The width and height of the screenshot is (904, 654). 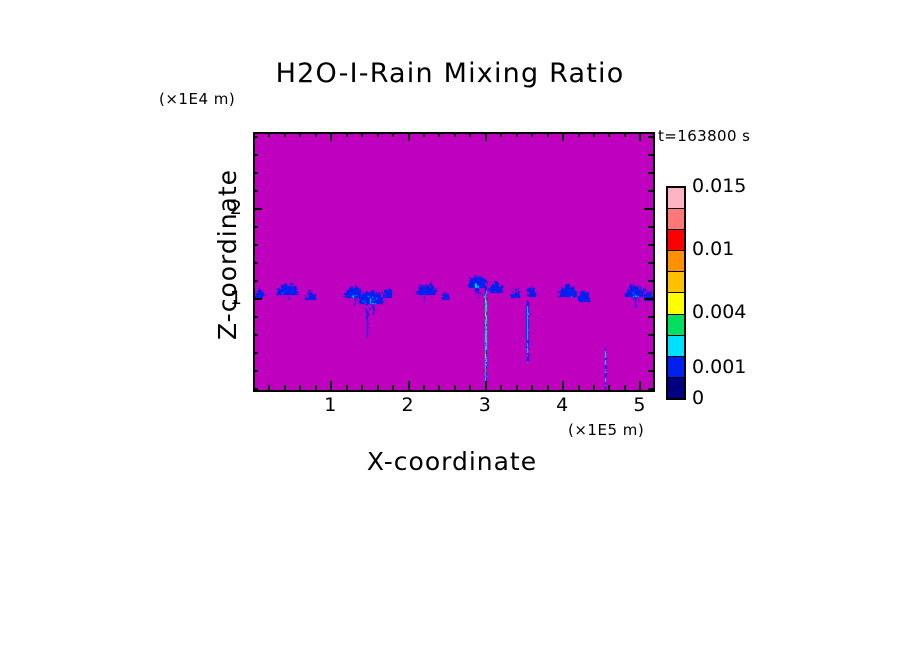 I want to click on chart-title-text: H2O-I-Rain Mixing Ratio, so click(x=450, y=73).